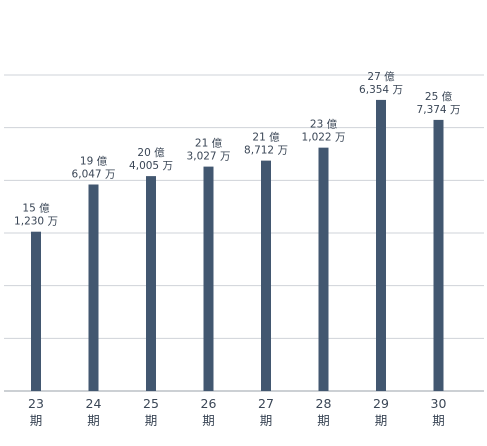  Describe the element at coordinates (439, 403) in the screenshot. I see `x-tick-label-line: 30` at that location.